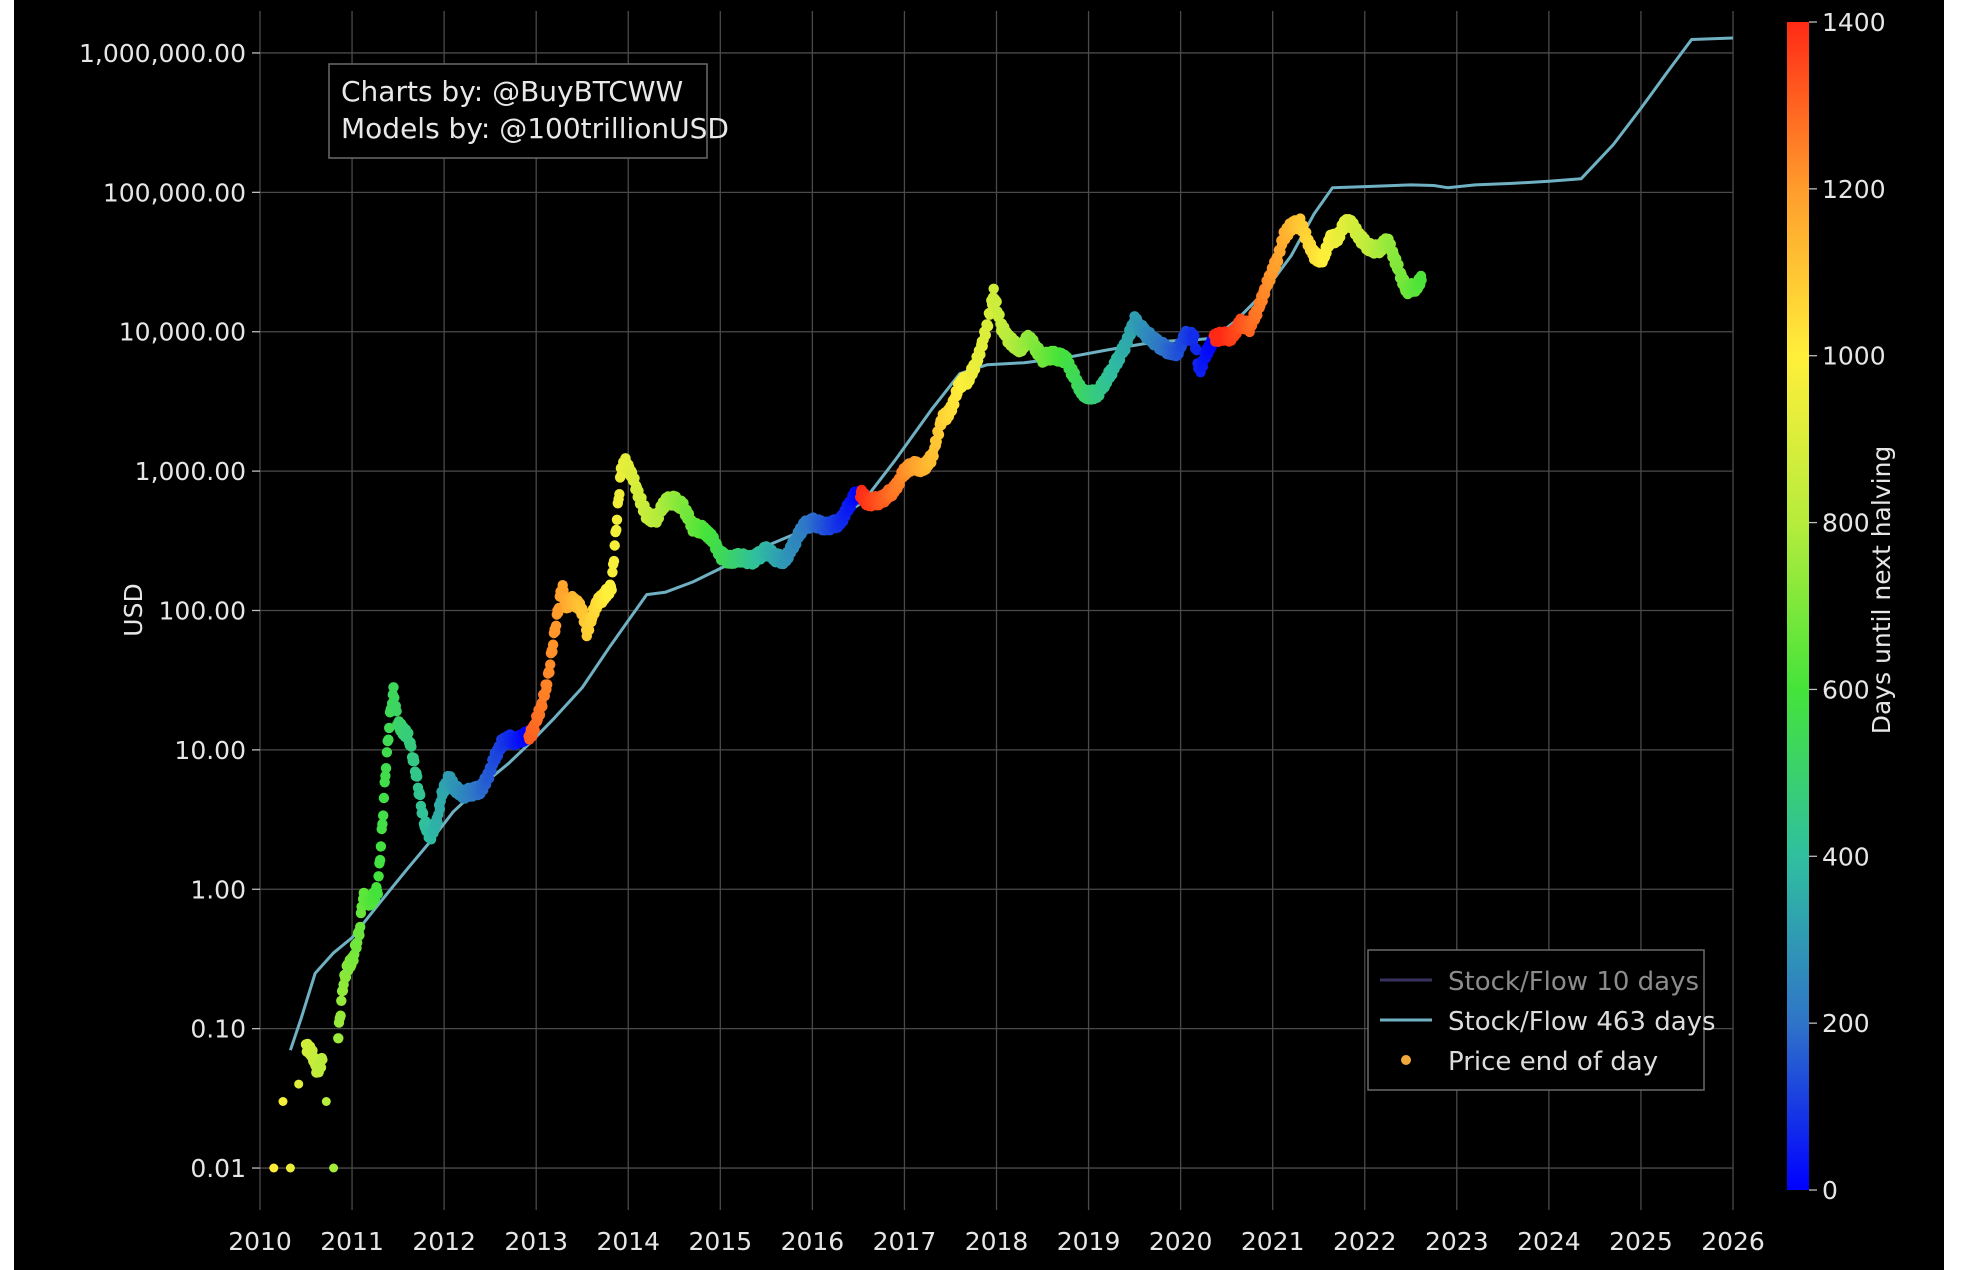 The width and height of the screenshot is (1972, 1270). What do you see at coordinates (721, 1241) in the screenshot?
I see `x-tick-label: 2015` at bounding box center [721, 1241].